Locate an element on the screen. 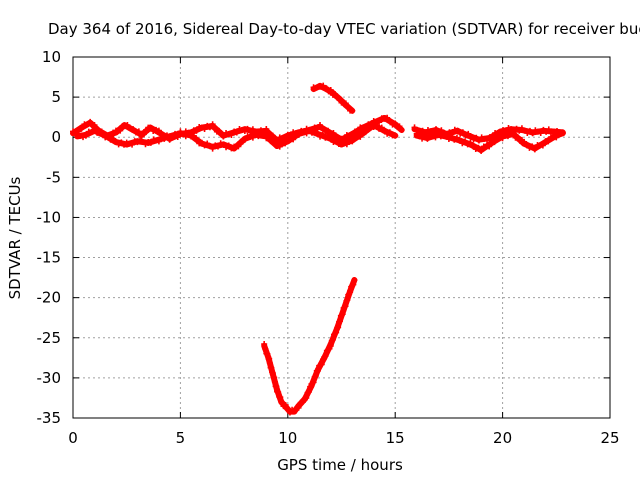 The height and width of the screenshot is (480, 640). x-tick-label: 0 is located at coordinates (73, 438).